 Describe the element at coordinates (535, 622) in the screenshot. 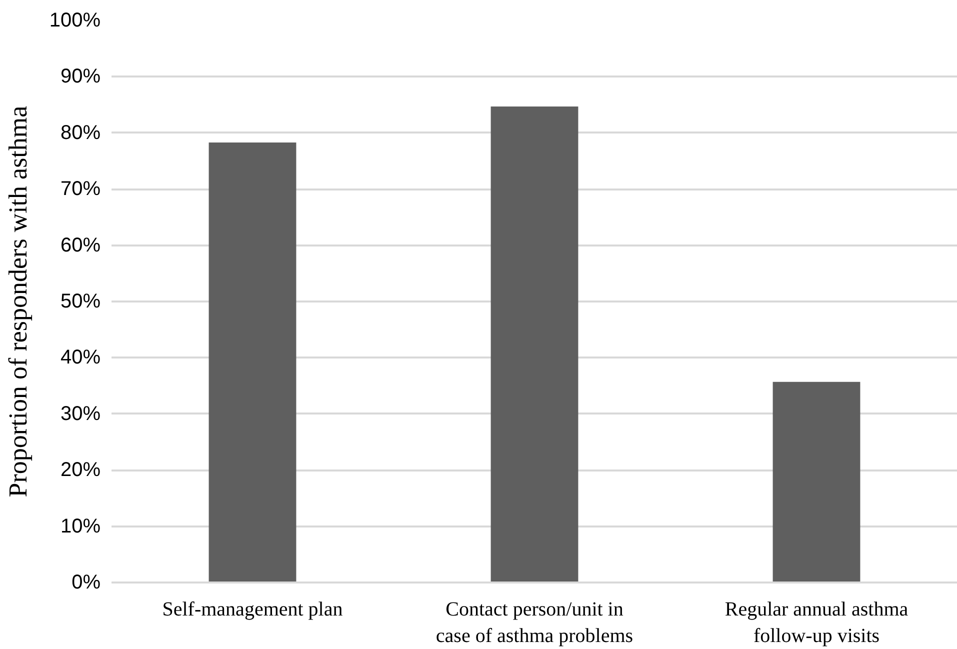

I see `x-tick-label: Contact person/unit in case of asthma problems` at that location.